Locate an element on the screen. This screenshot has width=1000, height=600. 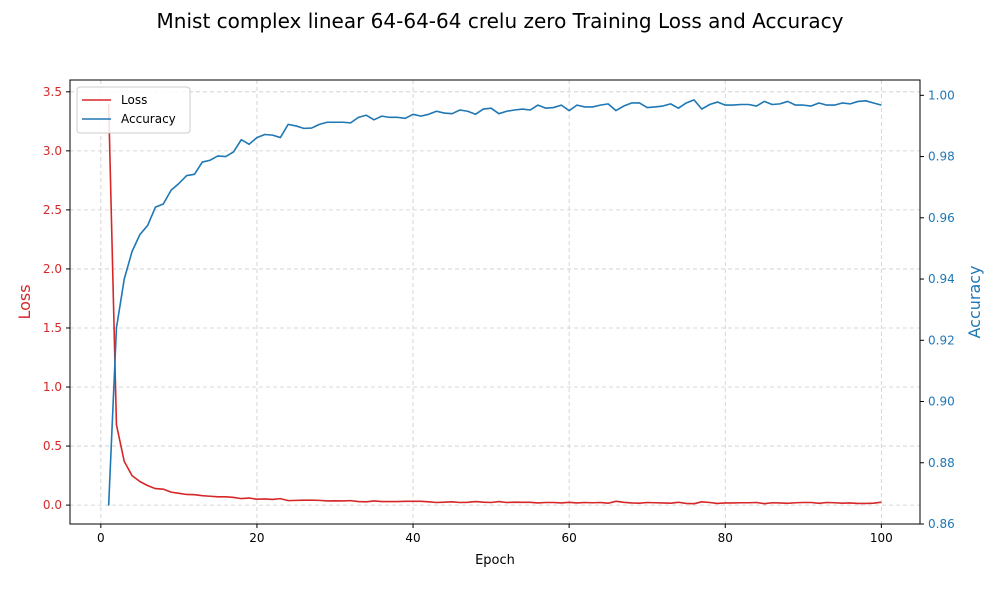
x-tick-label: 40 is located at coordinates (412, 538).